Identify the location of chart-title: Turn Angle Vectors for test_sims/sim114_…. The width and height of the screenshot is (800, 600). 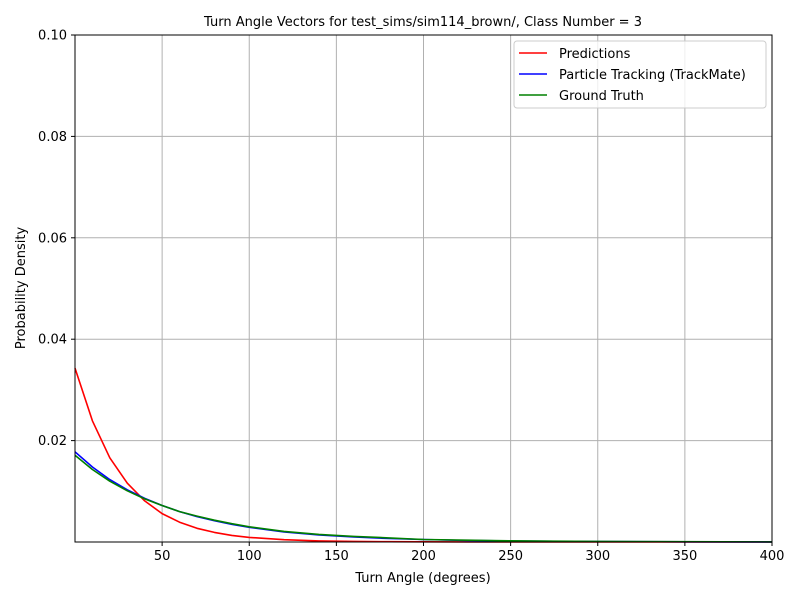
(422, 22).